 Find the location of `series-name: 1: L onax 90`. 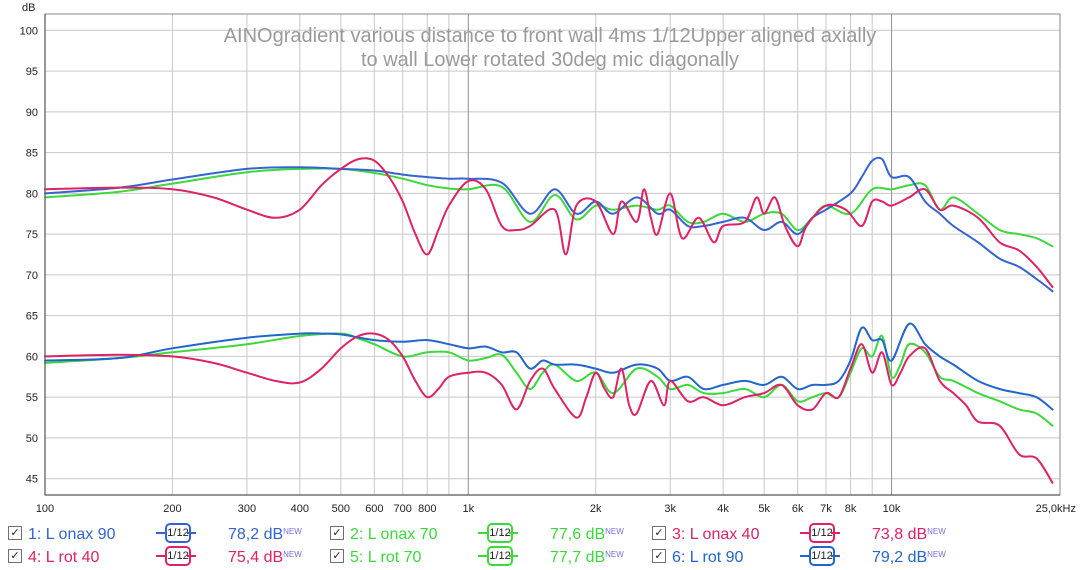

series-name: 1: L onax 90 is located at coordinates (72, 534).